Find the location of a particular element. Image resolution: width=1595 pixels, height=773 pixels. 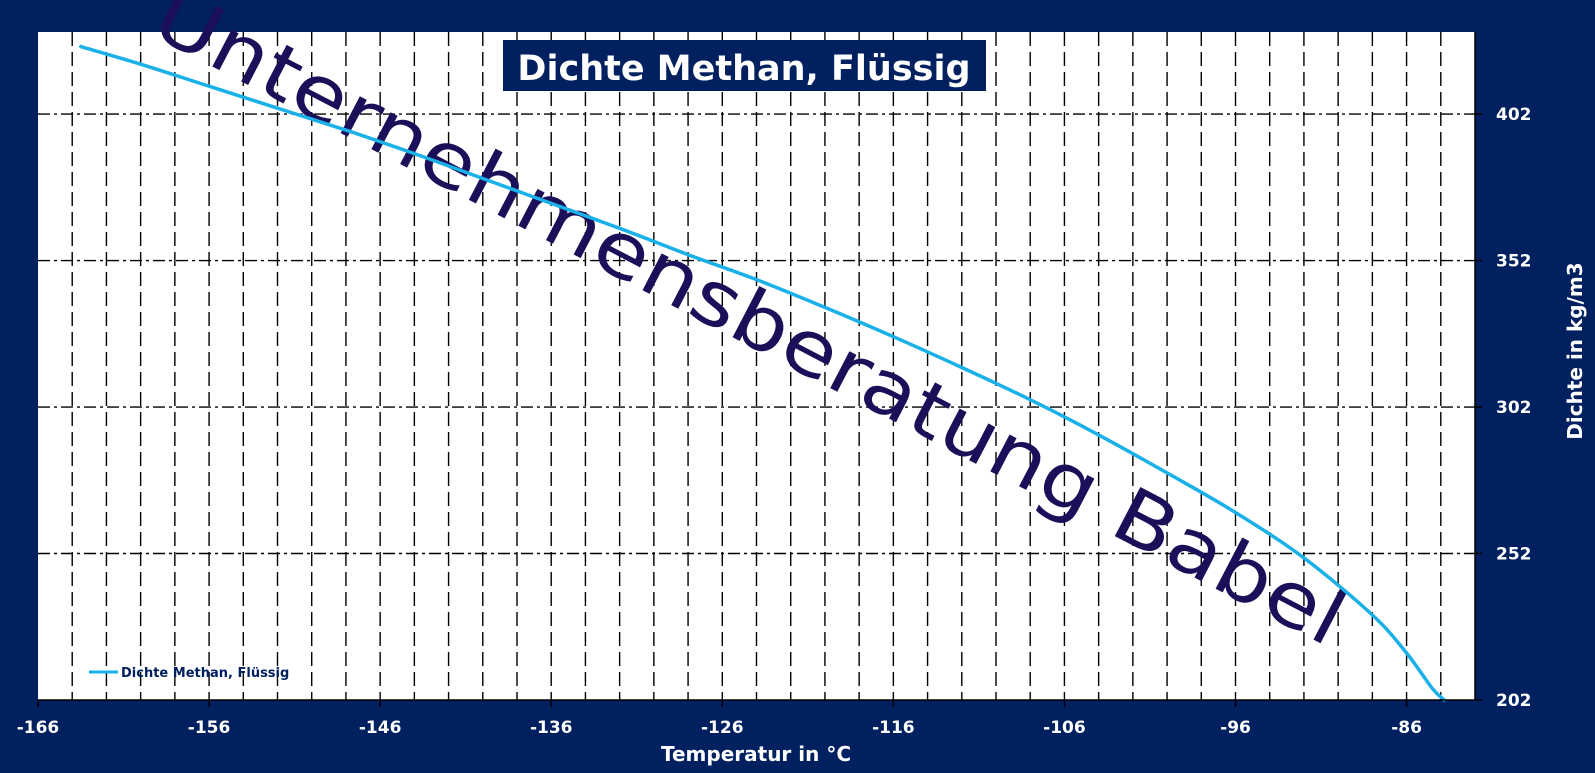

x-tick-label: -126 is located at coordinates (722, 728).